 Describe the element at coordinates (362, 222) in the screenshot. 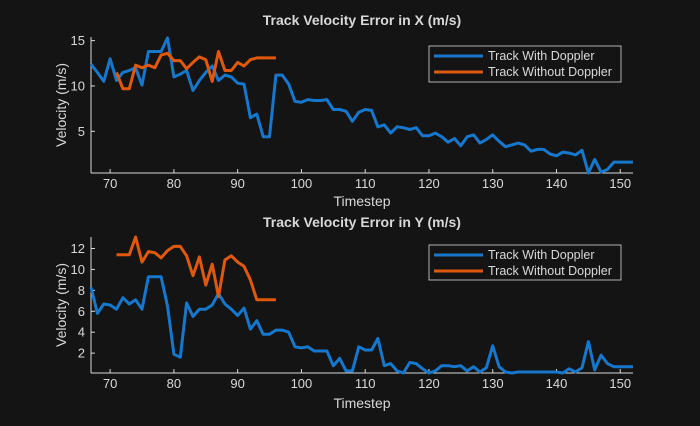

I see `chart-title: Track Velocity Error in Y (m/s)` at that location.